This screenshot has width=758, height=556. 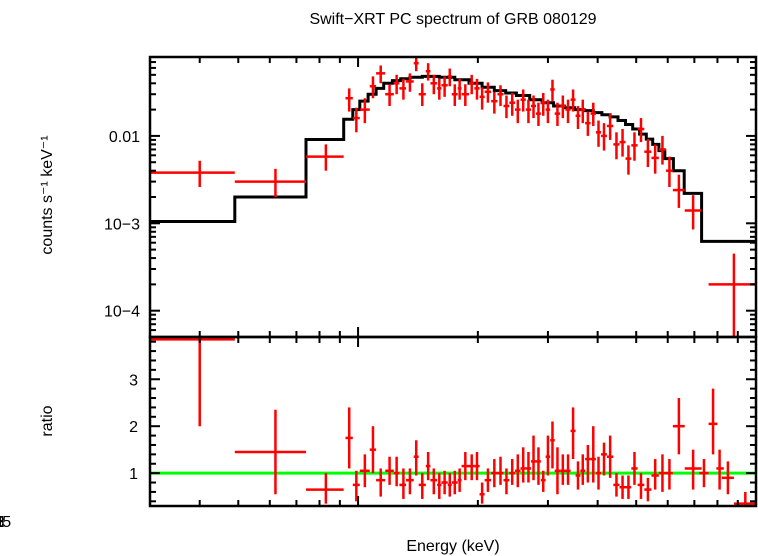 What do you see at coordinates (47, 420) in the screenshot?
I see `ratio-y-axis-label: ratio` at bounding box center [47, 420].